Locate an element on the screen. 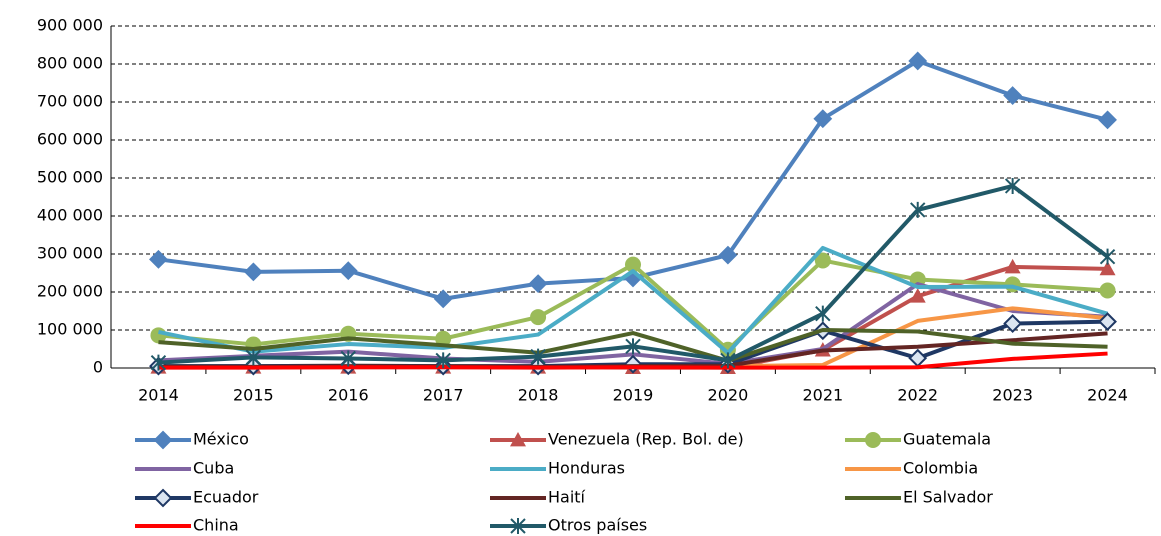  legend-label: México is located at coordinates (221, 439).